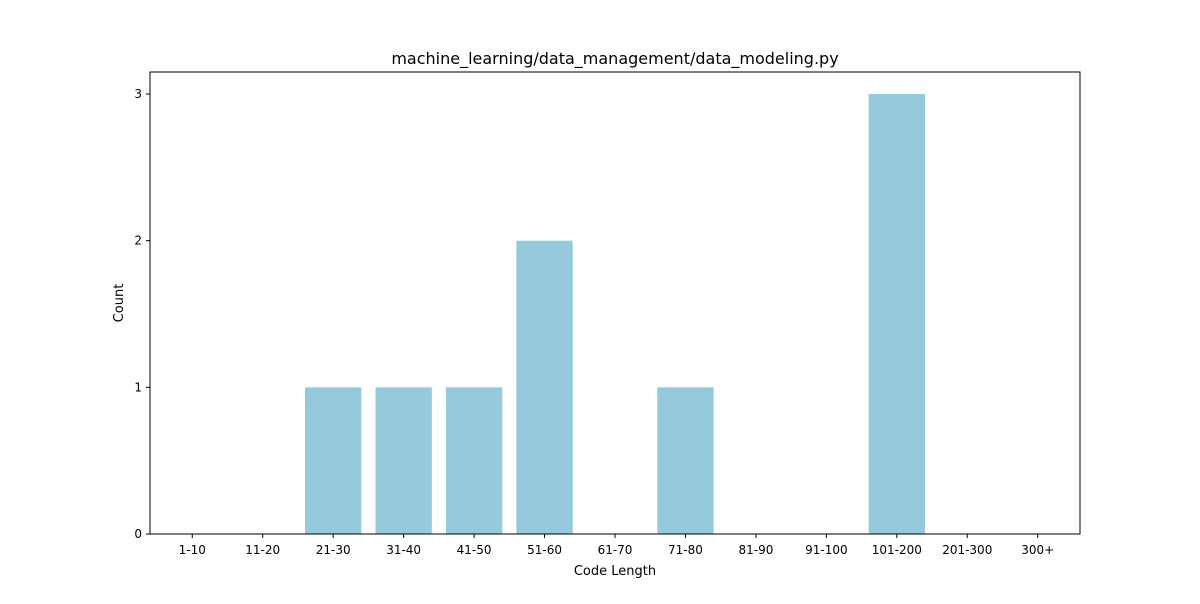 The height and width of the screenshot is (604, 1200). I want to click on x-tick-label: 201-300, so click(967, 550).